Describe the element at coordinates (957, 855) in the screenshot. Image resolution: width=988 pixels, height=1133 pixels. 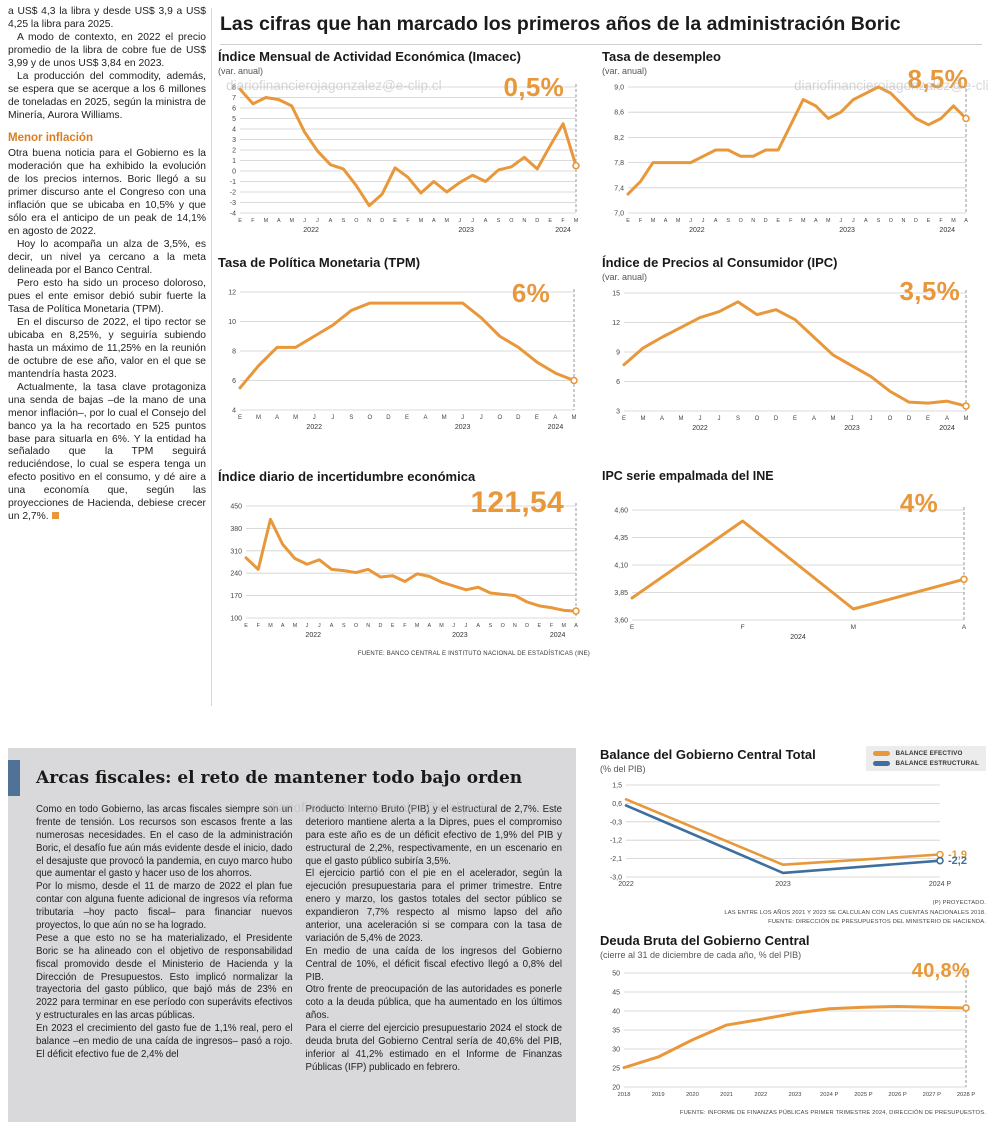
I see `svg-text: -1,9` at that location.